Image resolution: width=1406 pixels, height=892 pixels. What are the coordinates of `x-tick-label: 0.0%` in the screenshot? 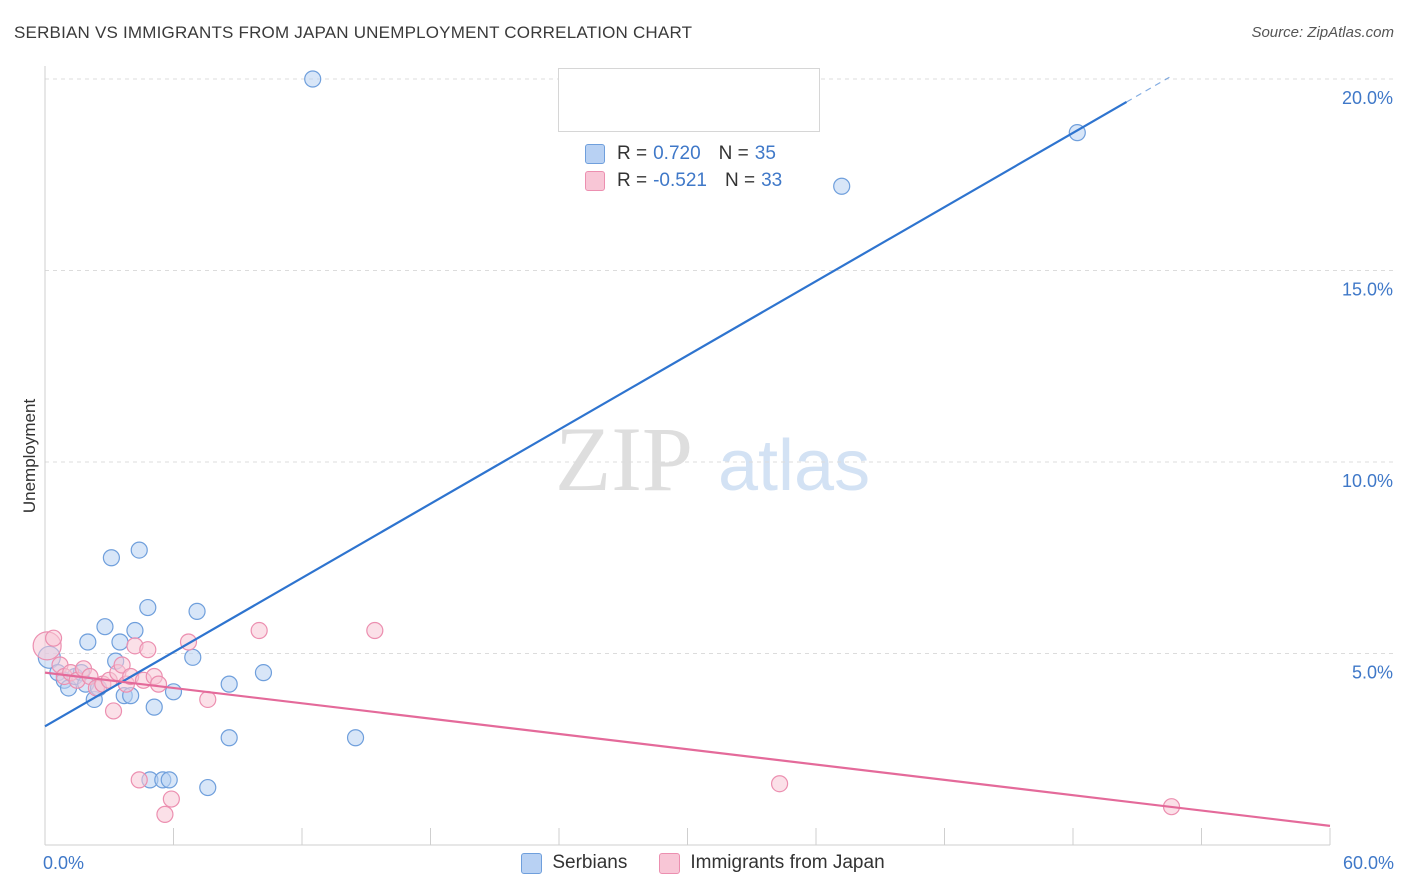 It's located at (63, 863).